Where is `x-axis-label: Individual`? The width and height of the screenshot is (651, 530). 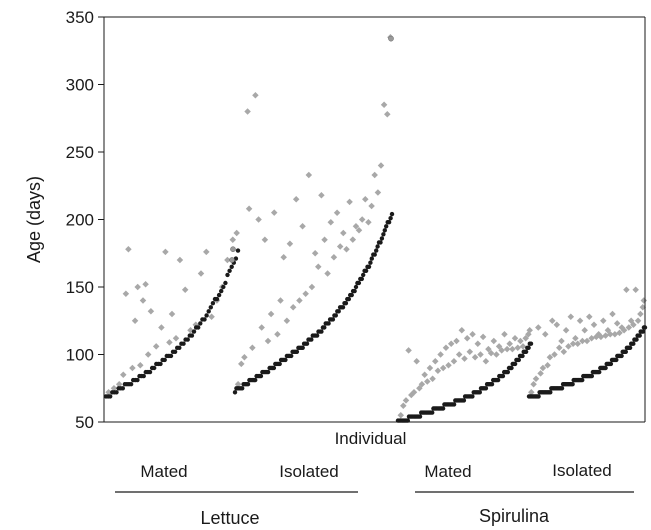
x-axis-label: Individual is located at coordinates (371, 438).